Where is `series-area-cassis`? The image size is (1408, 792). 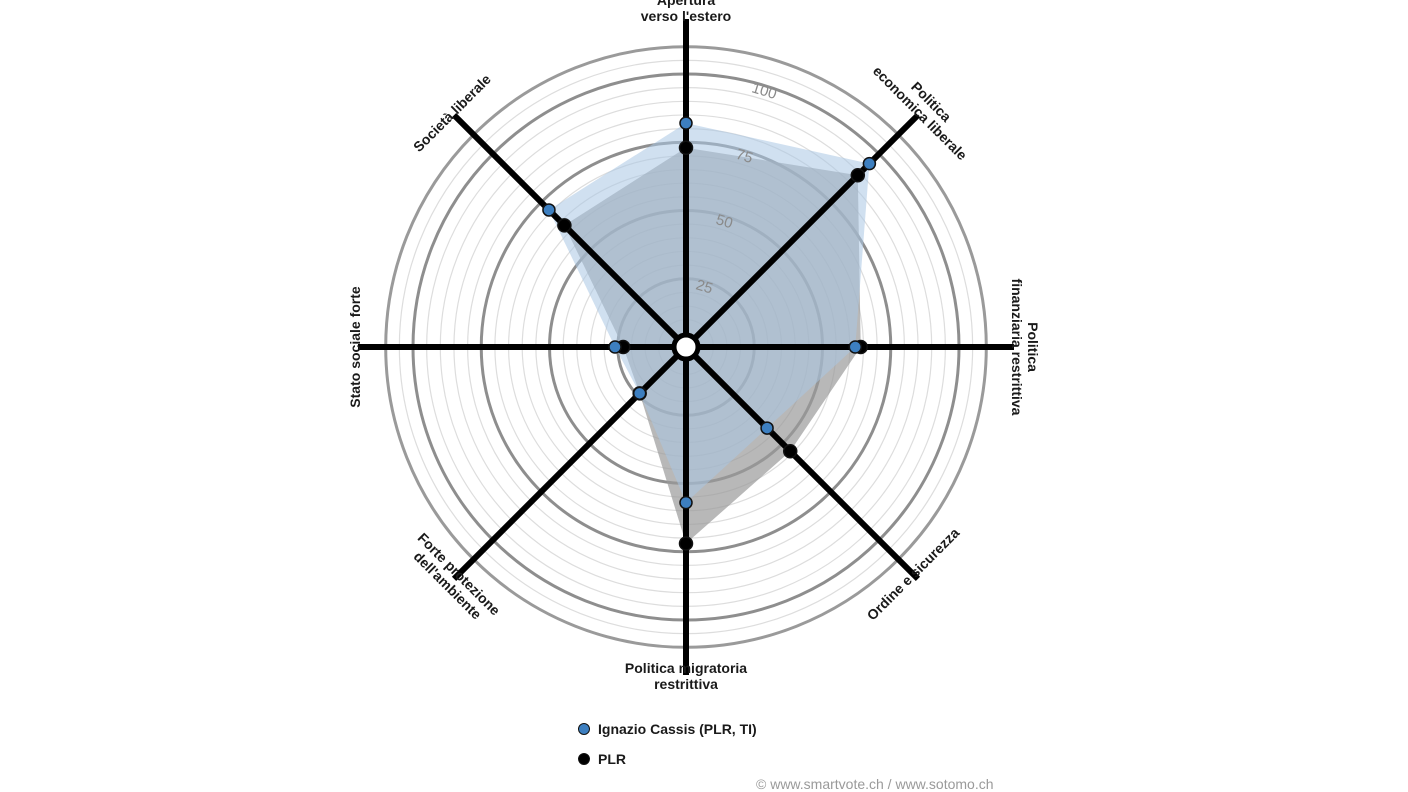 series-area-cassis is located at coordinates (709, 313).